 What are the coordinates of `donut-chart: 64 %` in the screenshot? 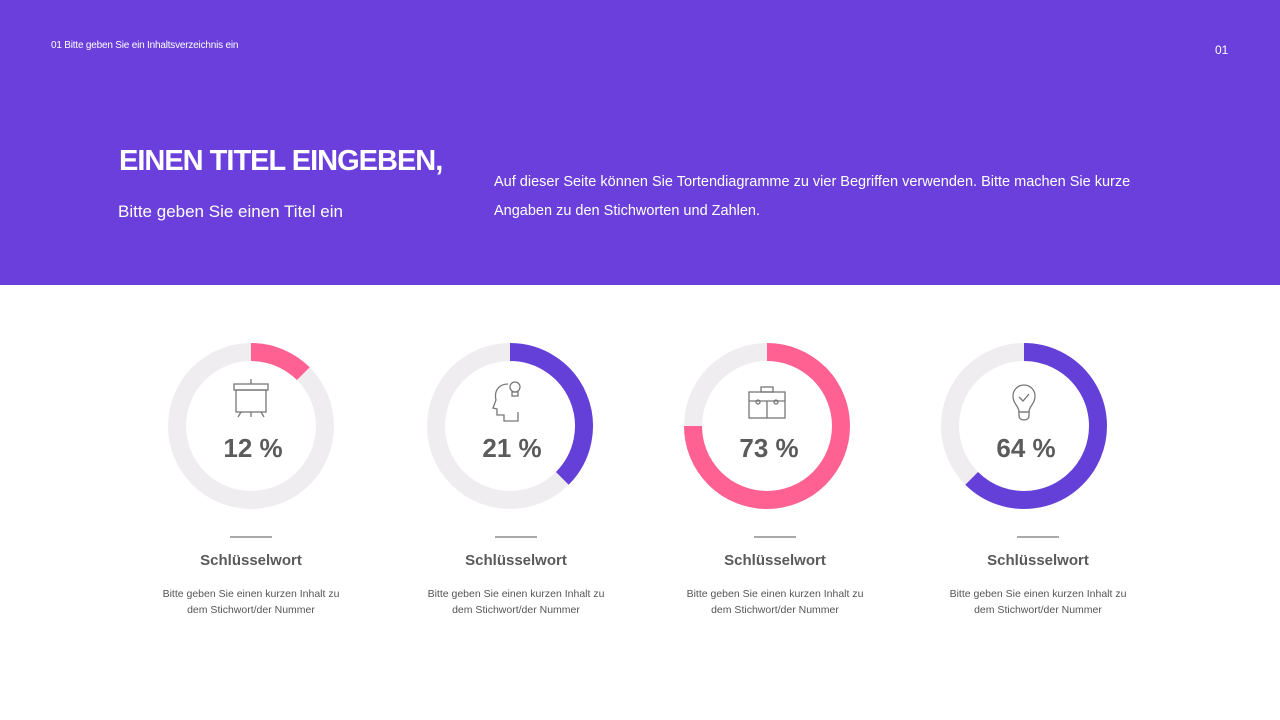 It's located at (1024, 426).